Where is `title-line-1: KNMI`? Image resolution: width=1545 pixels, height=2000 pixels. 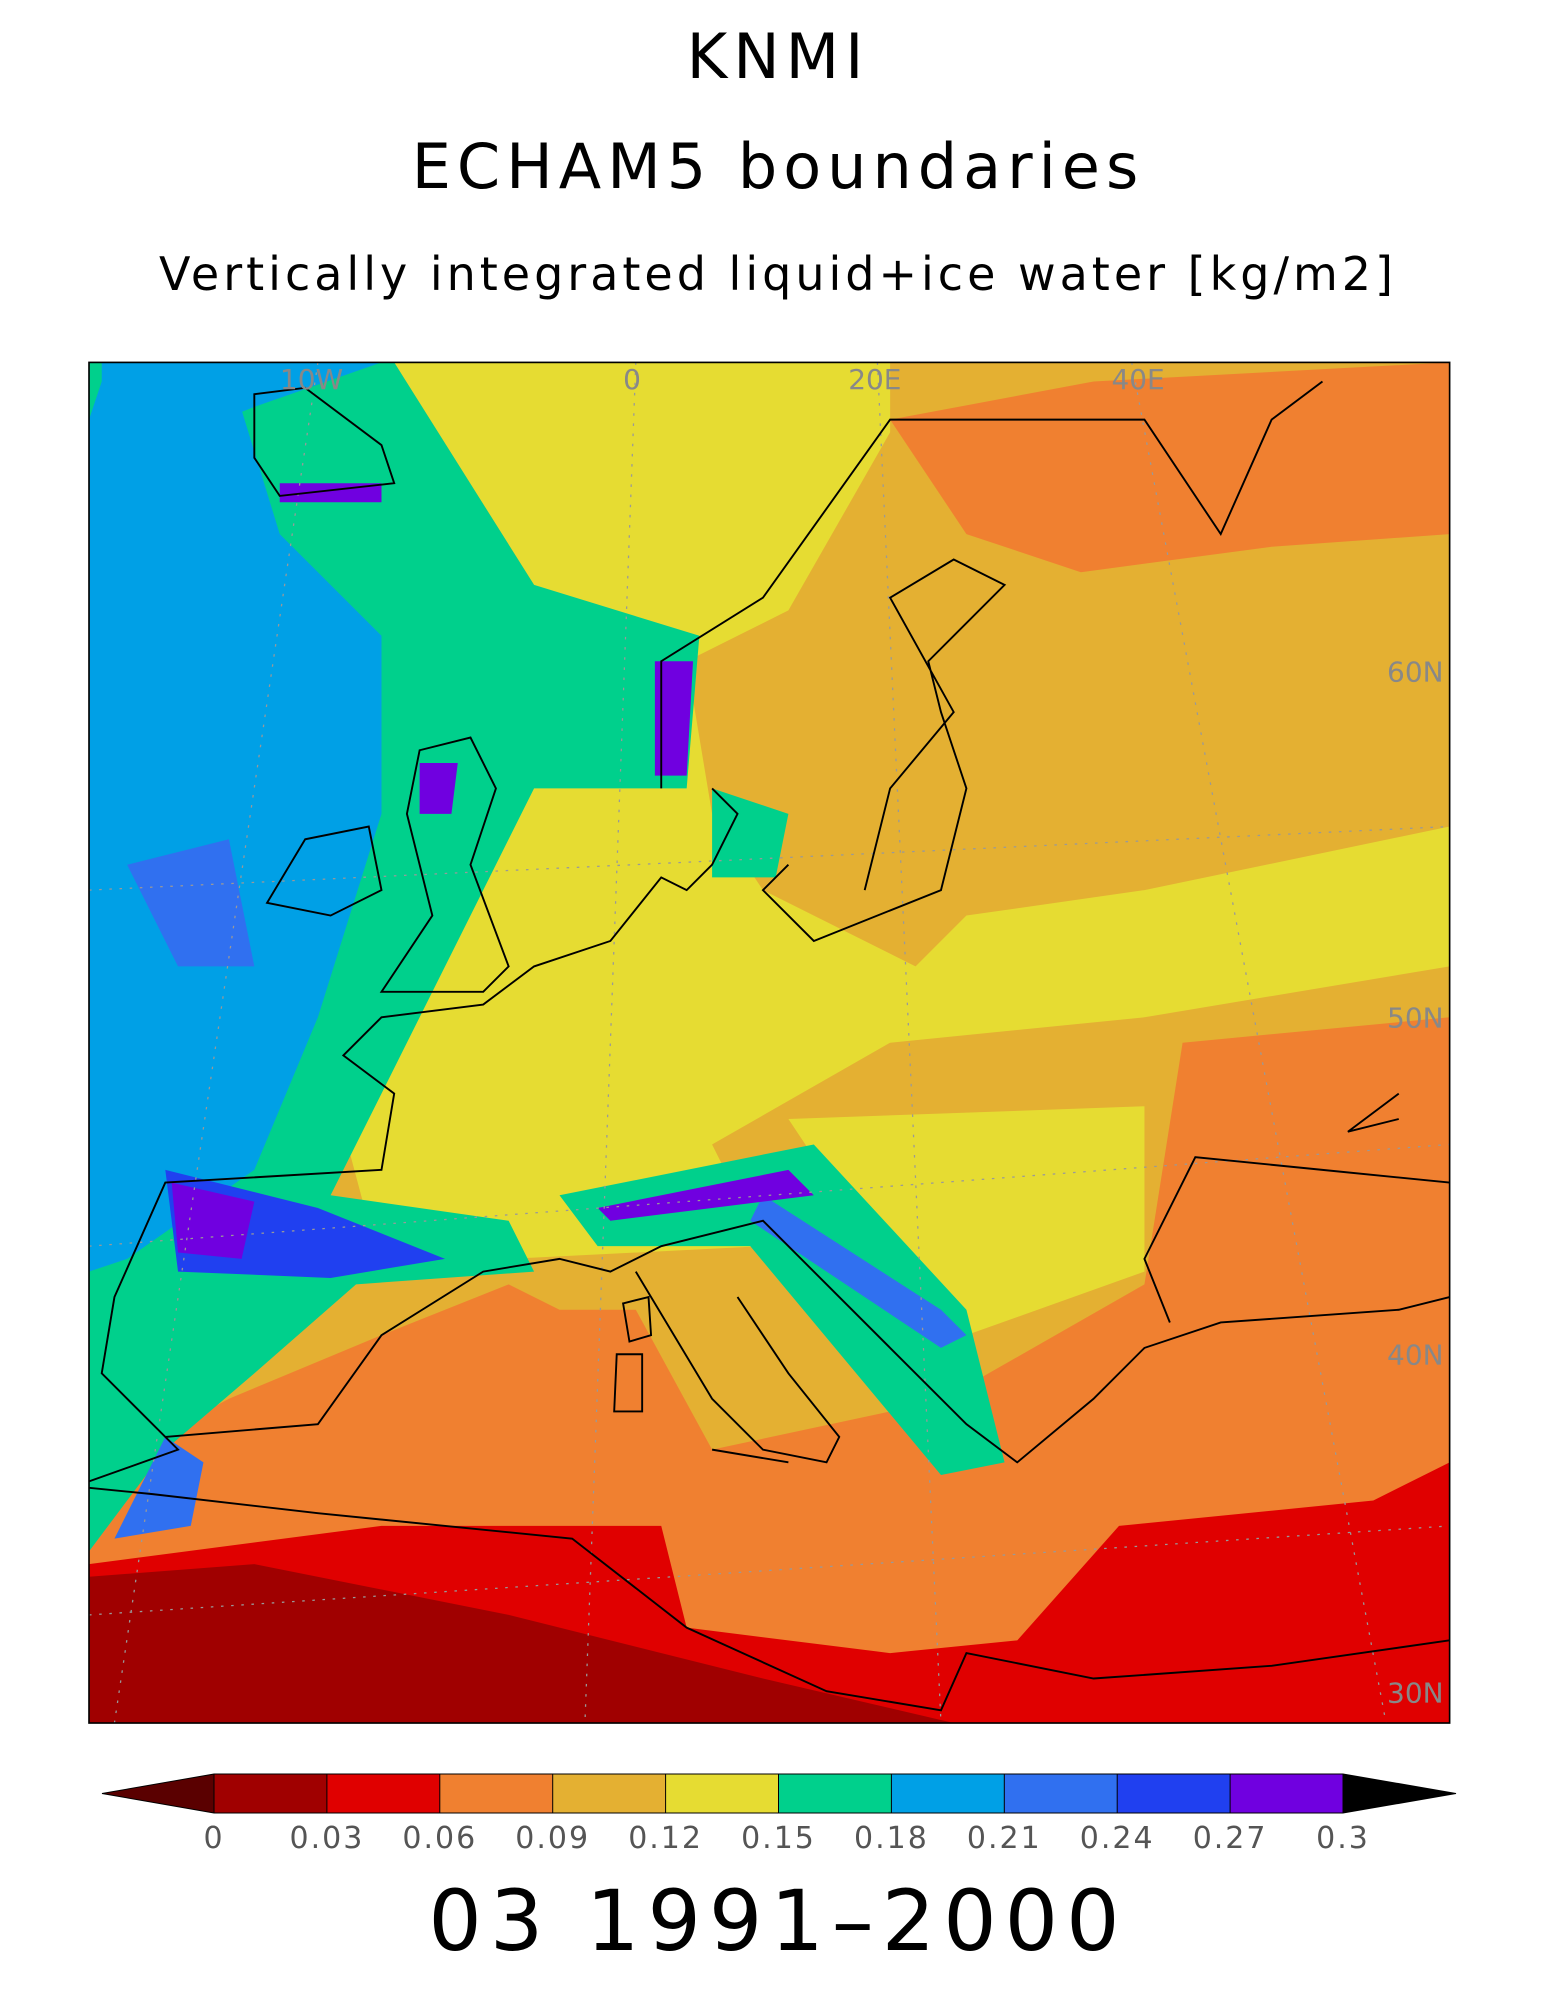 title-line-1: KNMI is located at coordinates (778, 56).